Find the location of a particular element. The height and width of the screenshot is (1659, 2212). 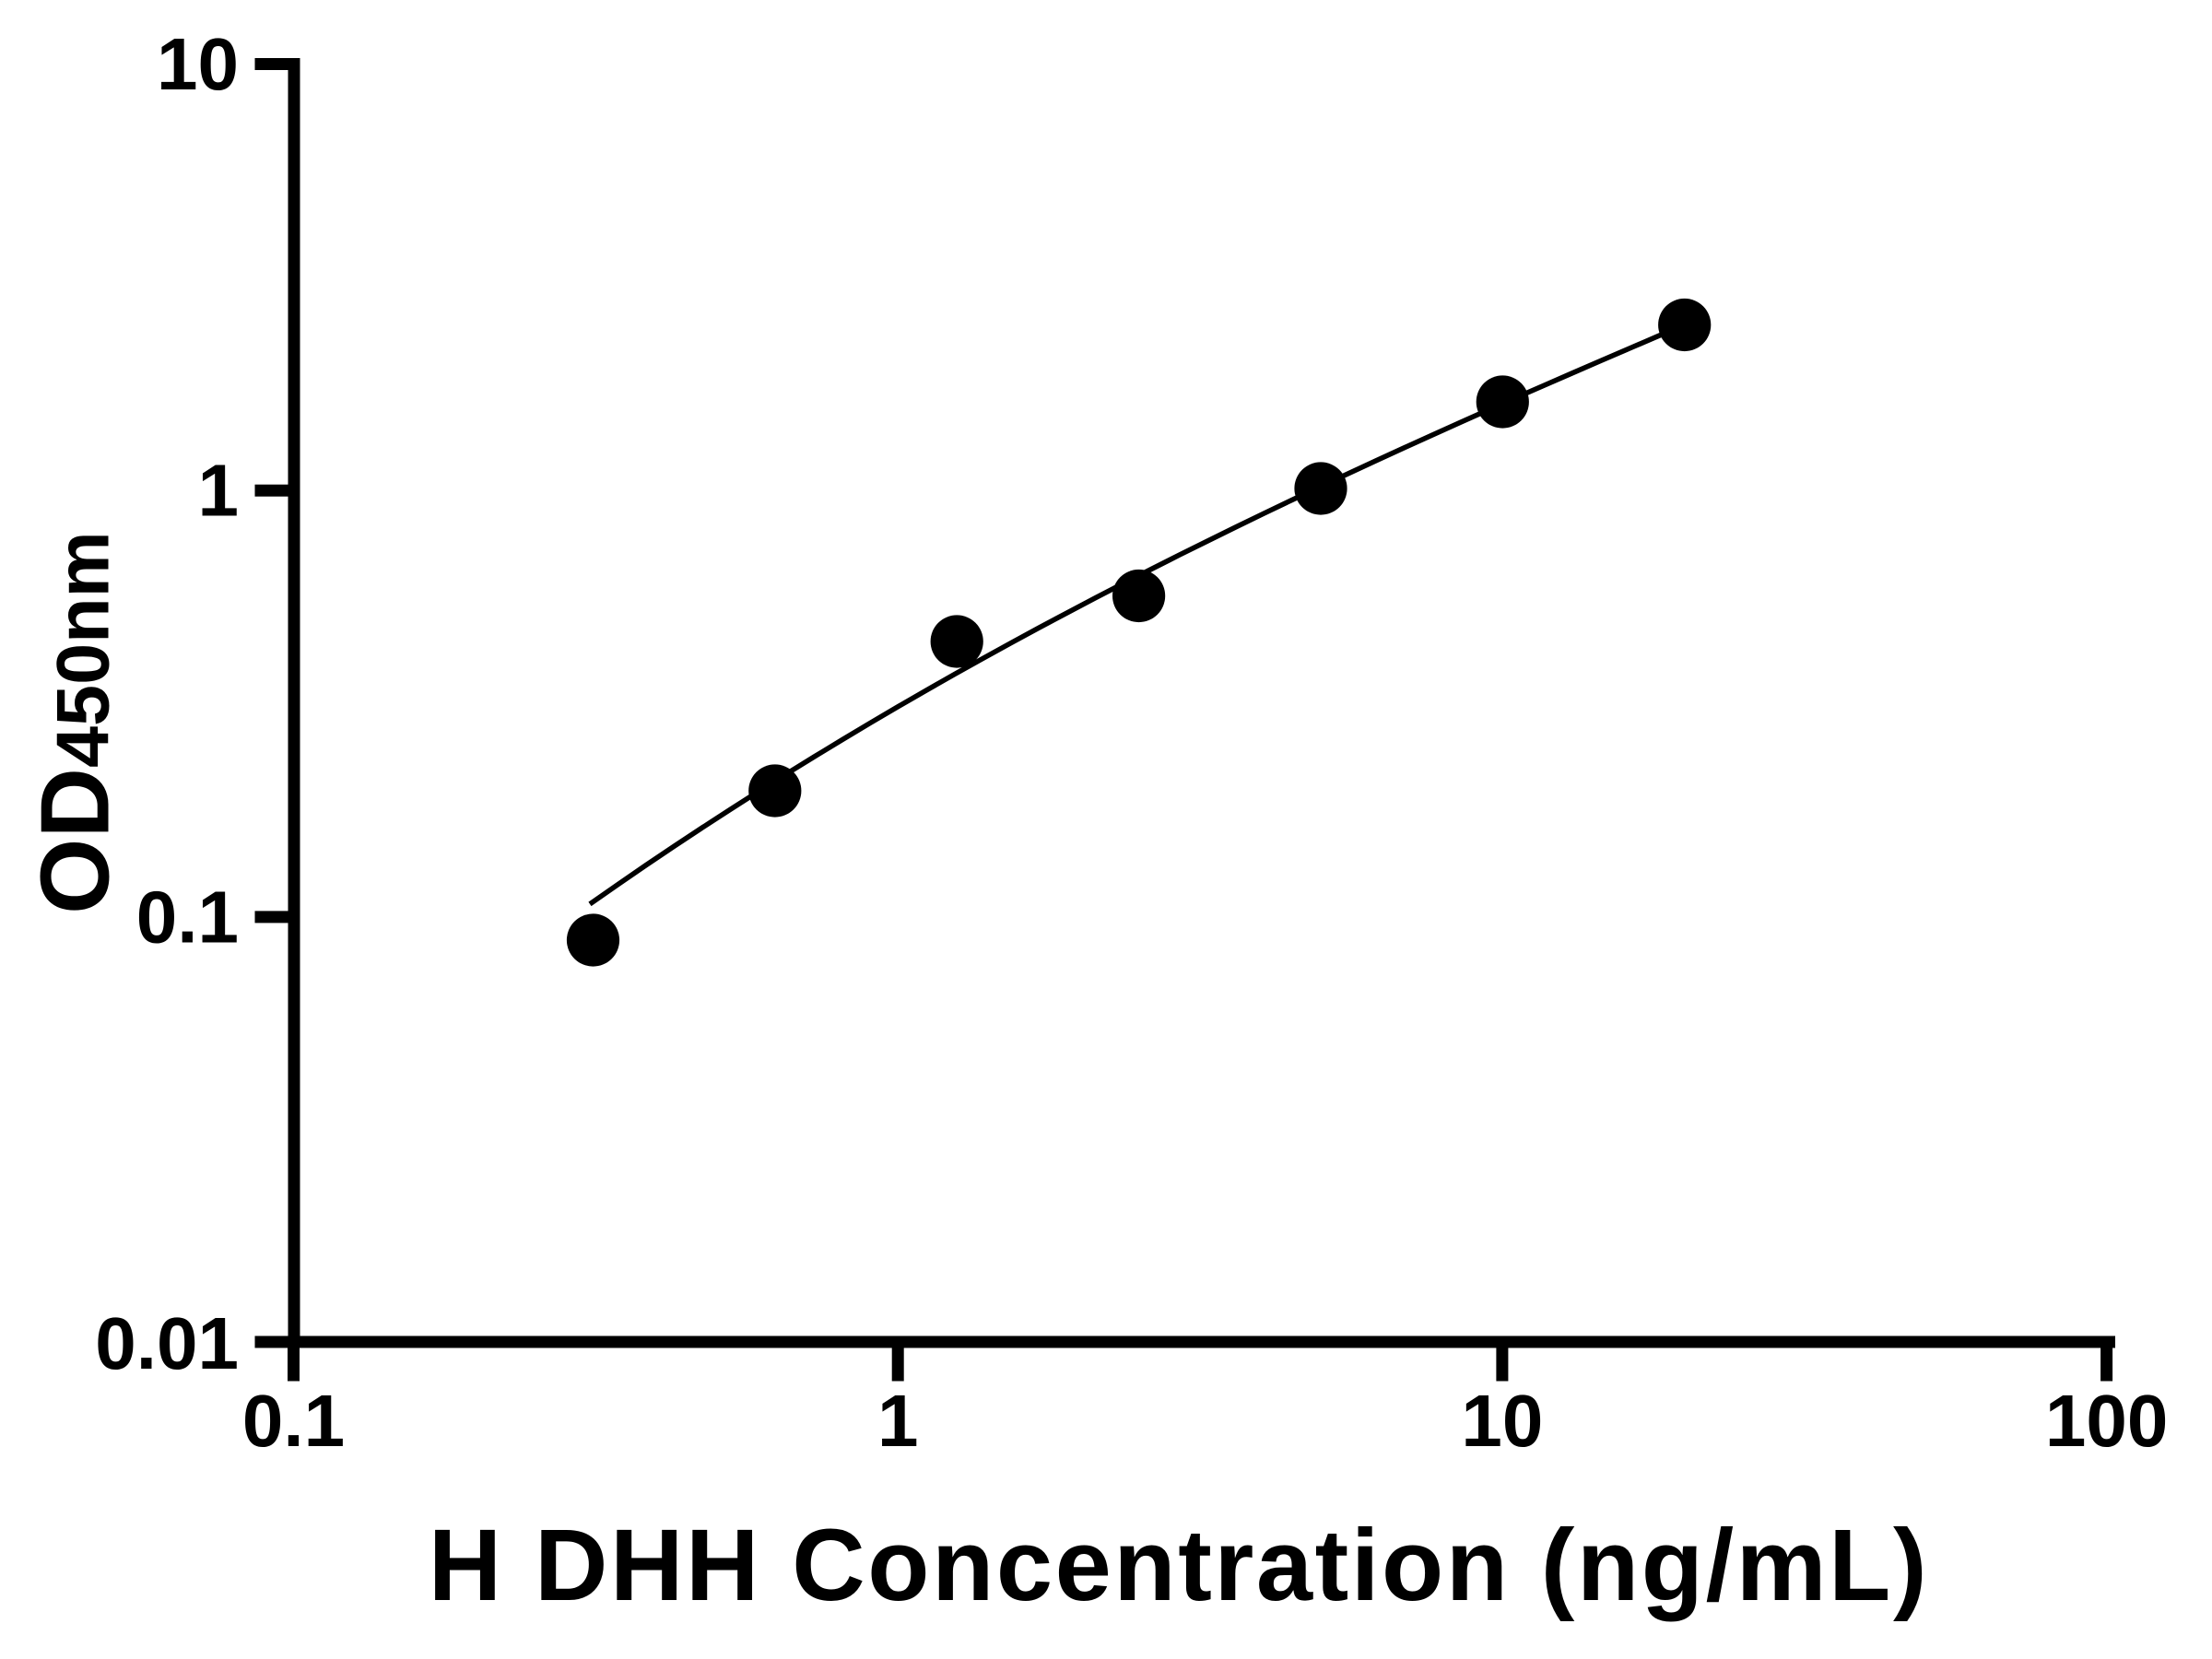

svg-text: 0.01 is located at coordinates (167, 1343).